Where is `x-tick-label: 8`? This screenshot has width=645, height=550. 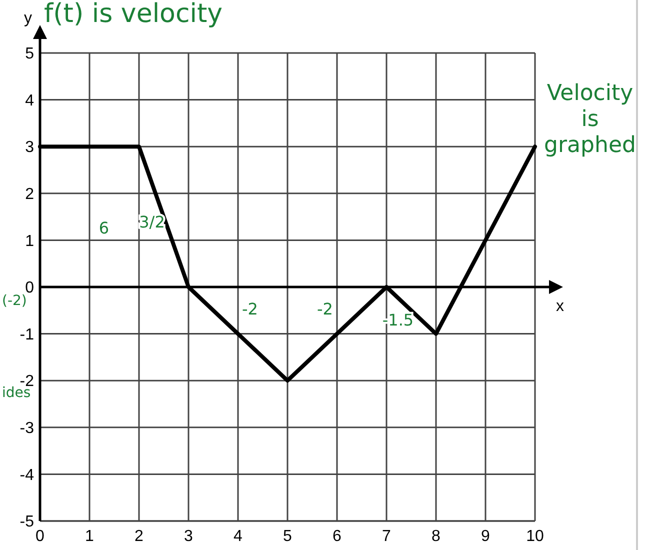 x-tick-label: 8 is located at coordinates (436, 536).